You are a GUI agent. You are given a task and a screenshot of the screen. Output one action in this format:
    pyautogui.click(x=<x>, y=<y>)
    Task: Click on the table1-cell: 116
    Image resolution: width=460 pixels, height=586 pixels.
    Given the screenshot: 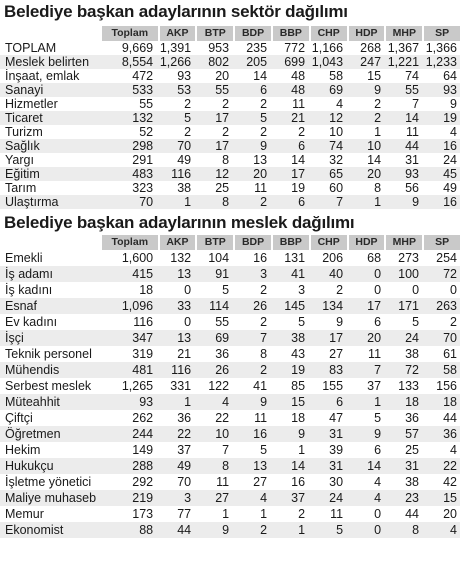 What is the action you would take?
    pyautogui.click(x=181, y=174)
    